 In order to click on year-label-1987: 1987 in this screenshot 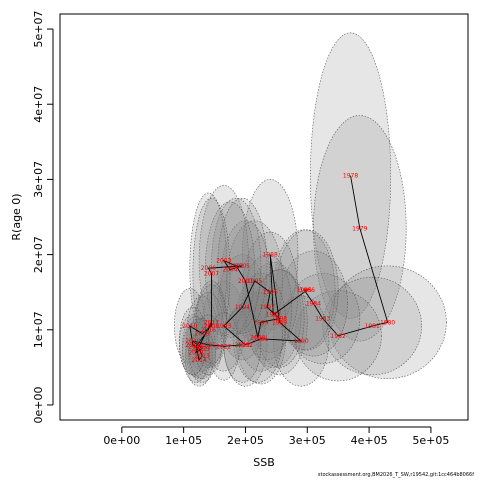, I will do `click(273, 315)`.